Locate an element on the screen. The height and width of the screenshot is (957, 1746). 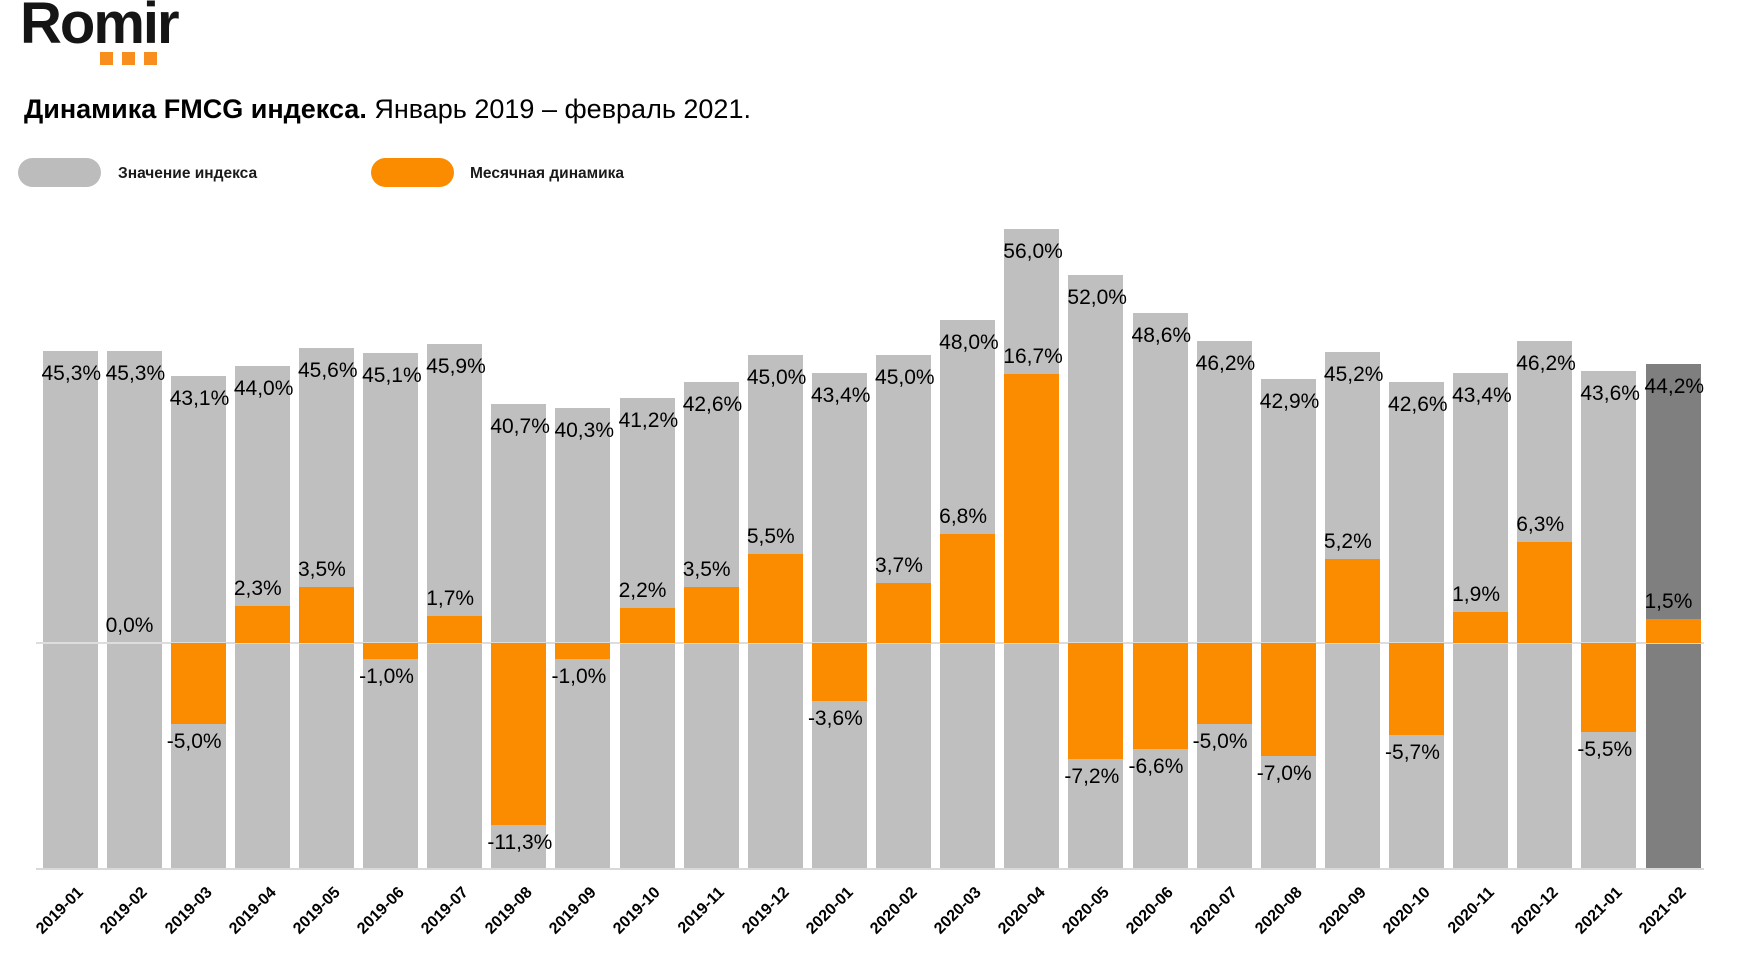
x-tick-label: 2020-04 is located at coordinates (1022, 911).